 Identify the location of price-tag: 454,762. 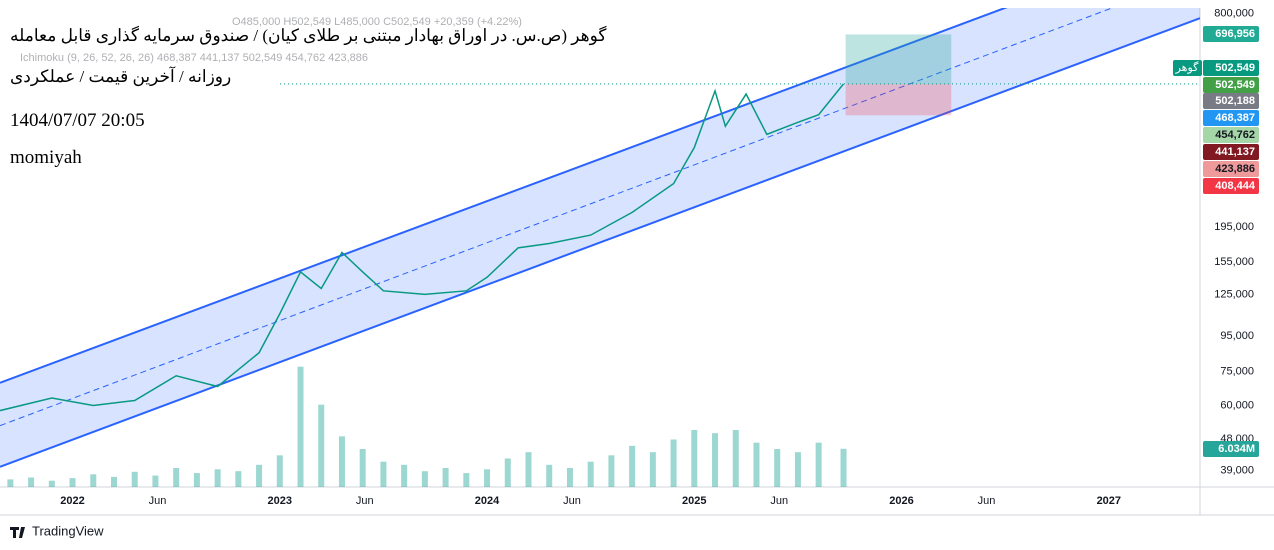
(1235, 135).